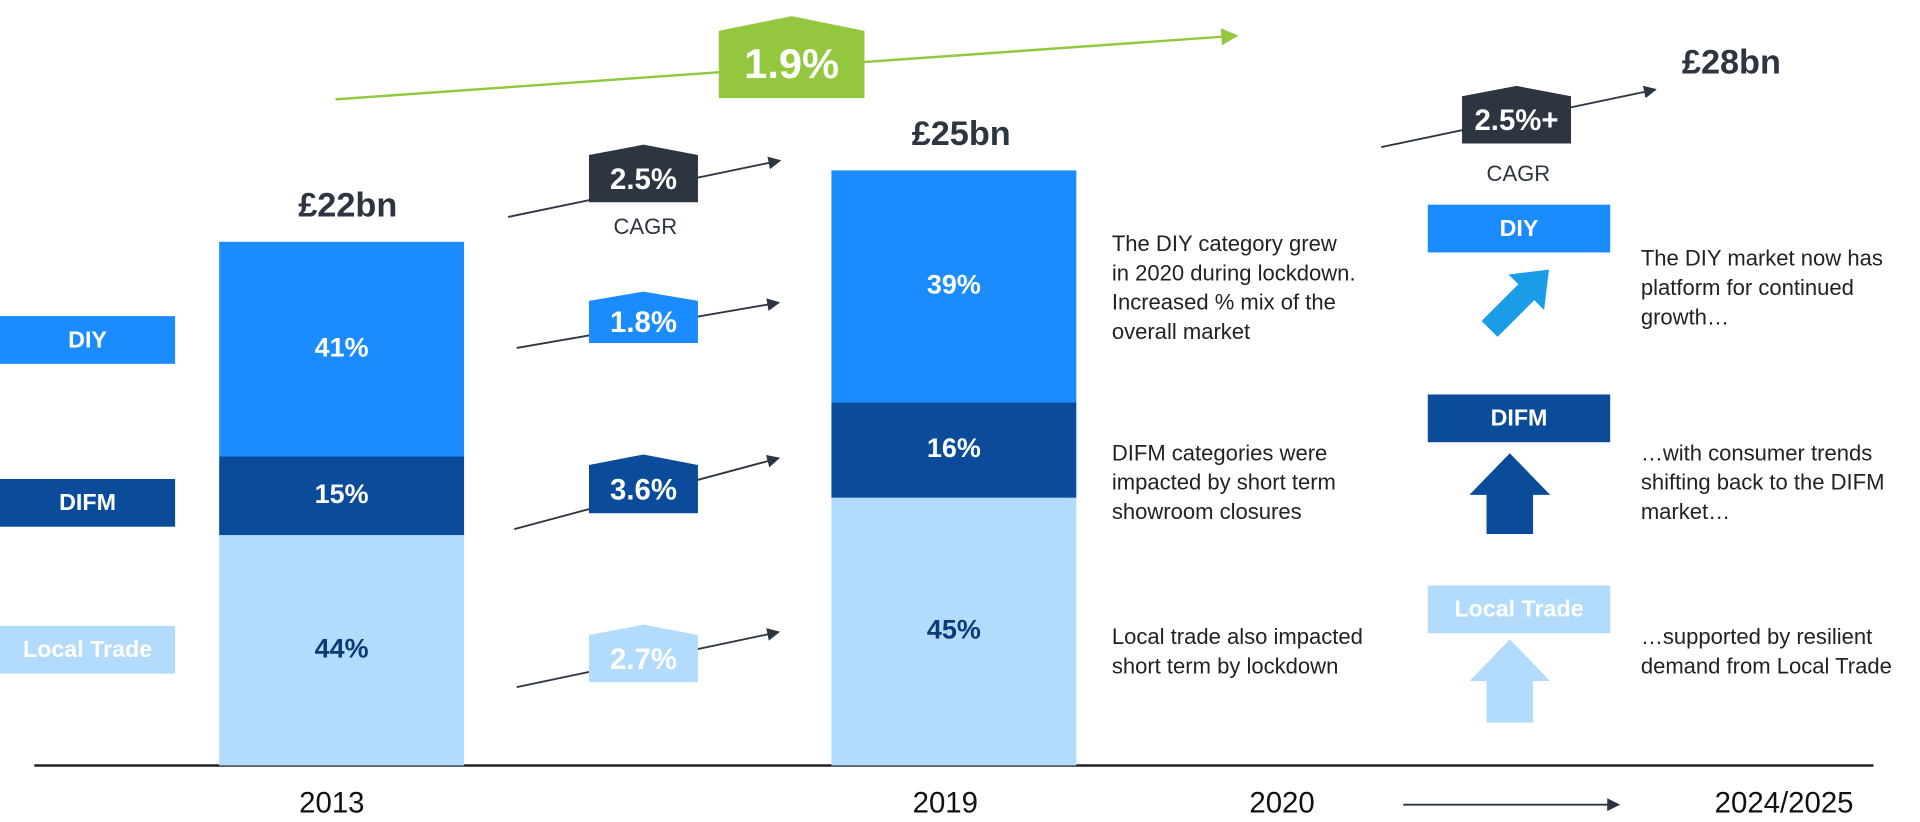 Image resolution: width=1920 pixels, height=822 pixels. What do you see at coordinates (1763, 482) in the screenshot?
I see `note-text: shifting back to the DIFM` at bounding box center [1763, 482].